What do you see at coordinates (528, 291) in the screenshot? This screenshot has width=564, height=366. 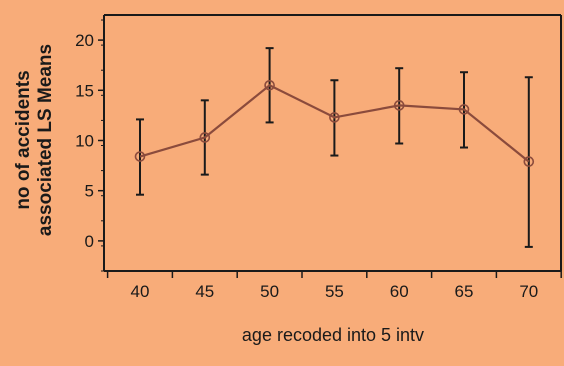 I see `x-tick-label: 70` at bounding box center [528, 291].